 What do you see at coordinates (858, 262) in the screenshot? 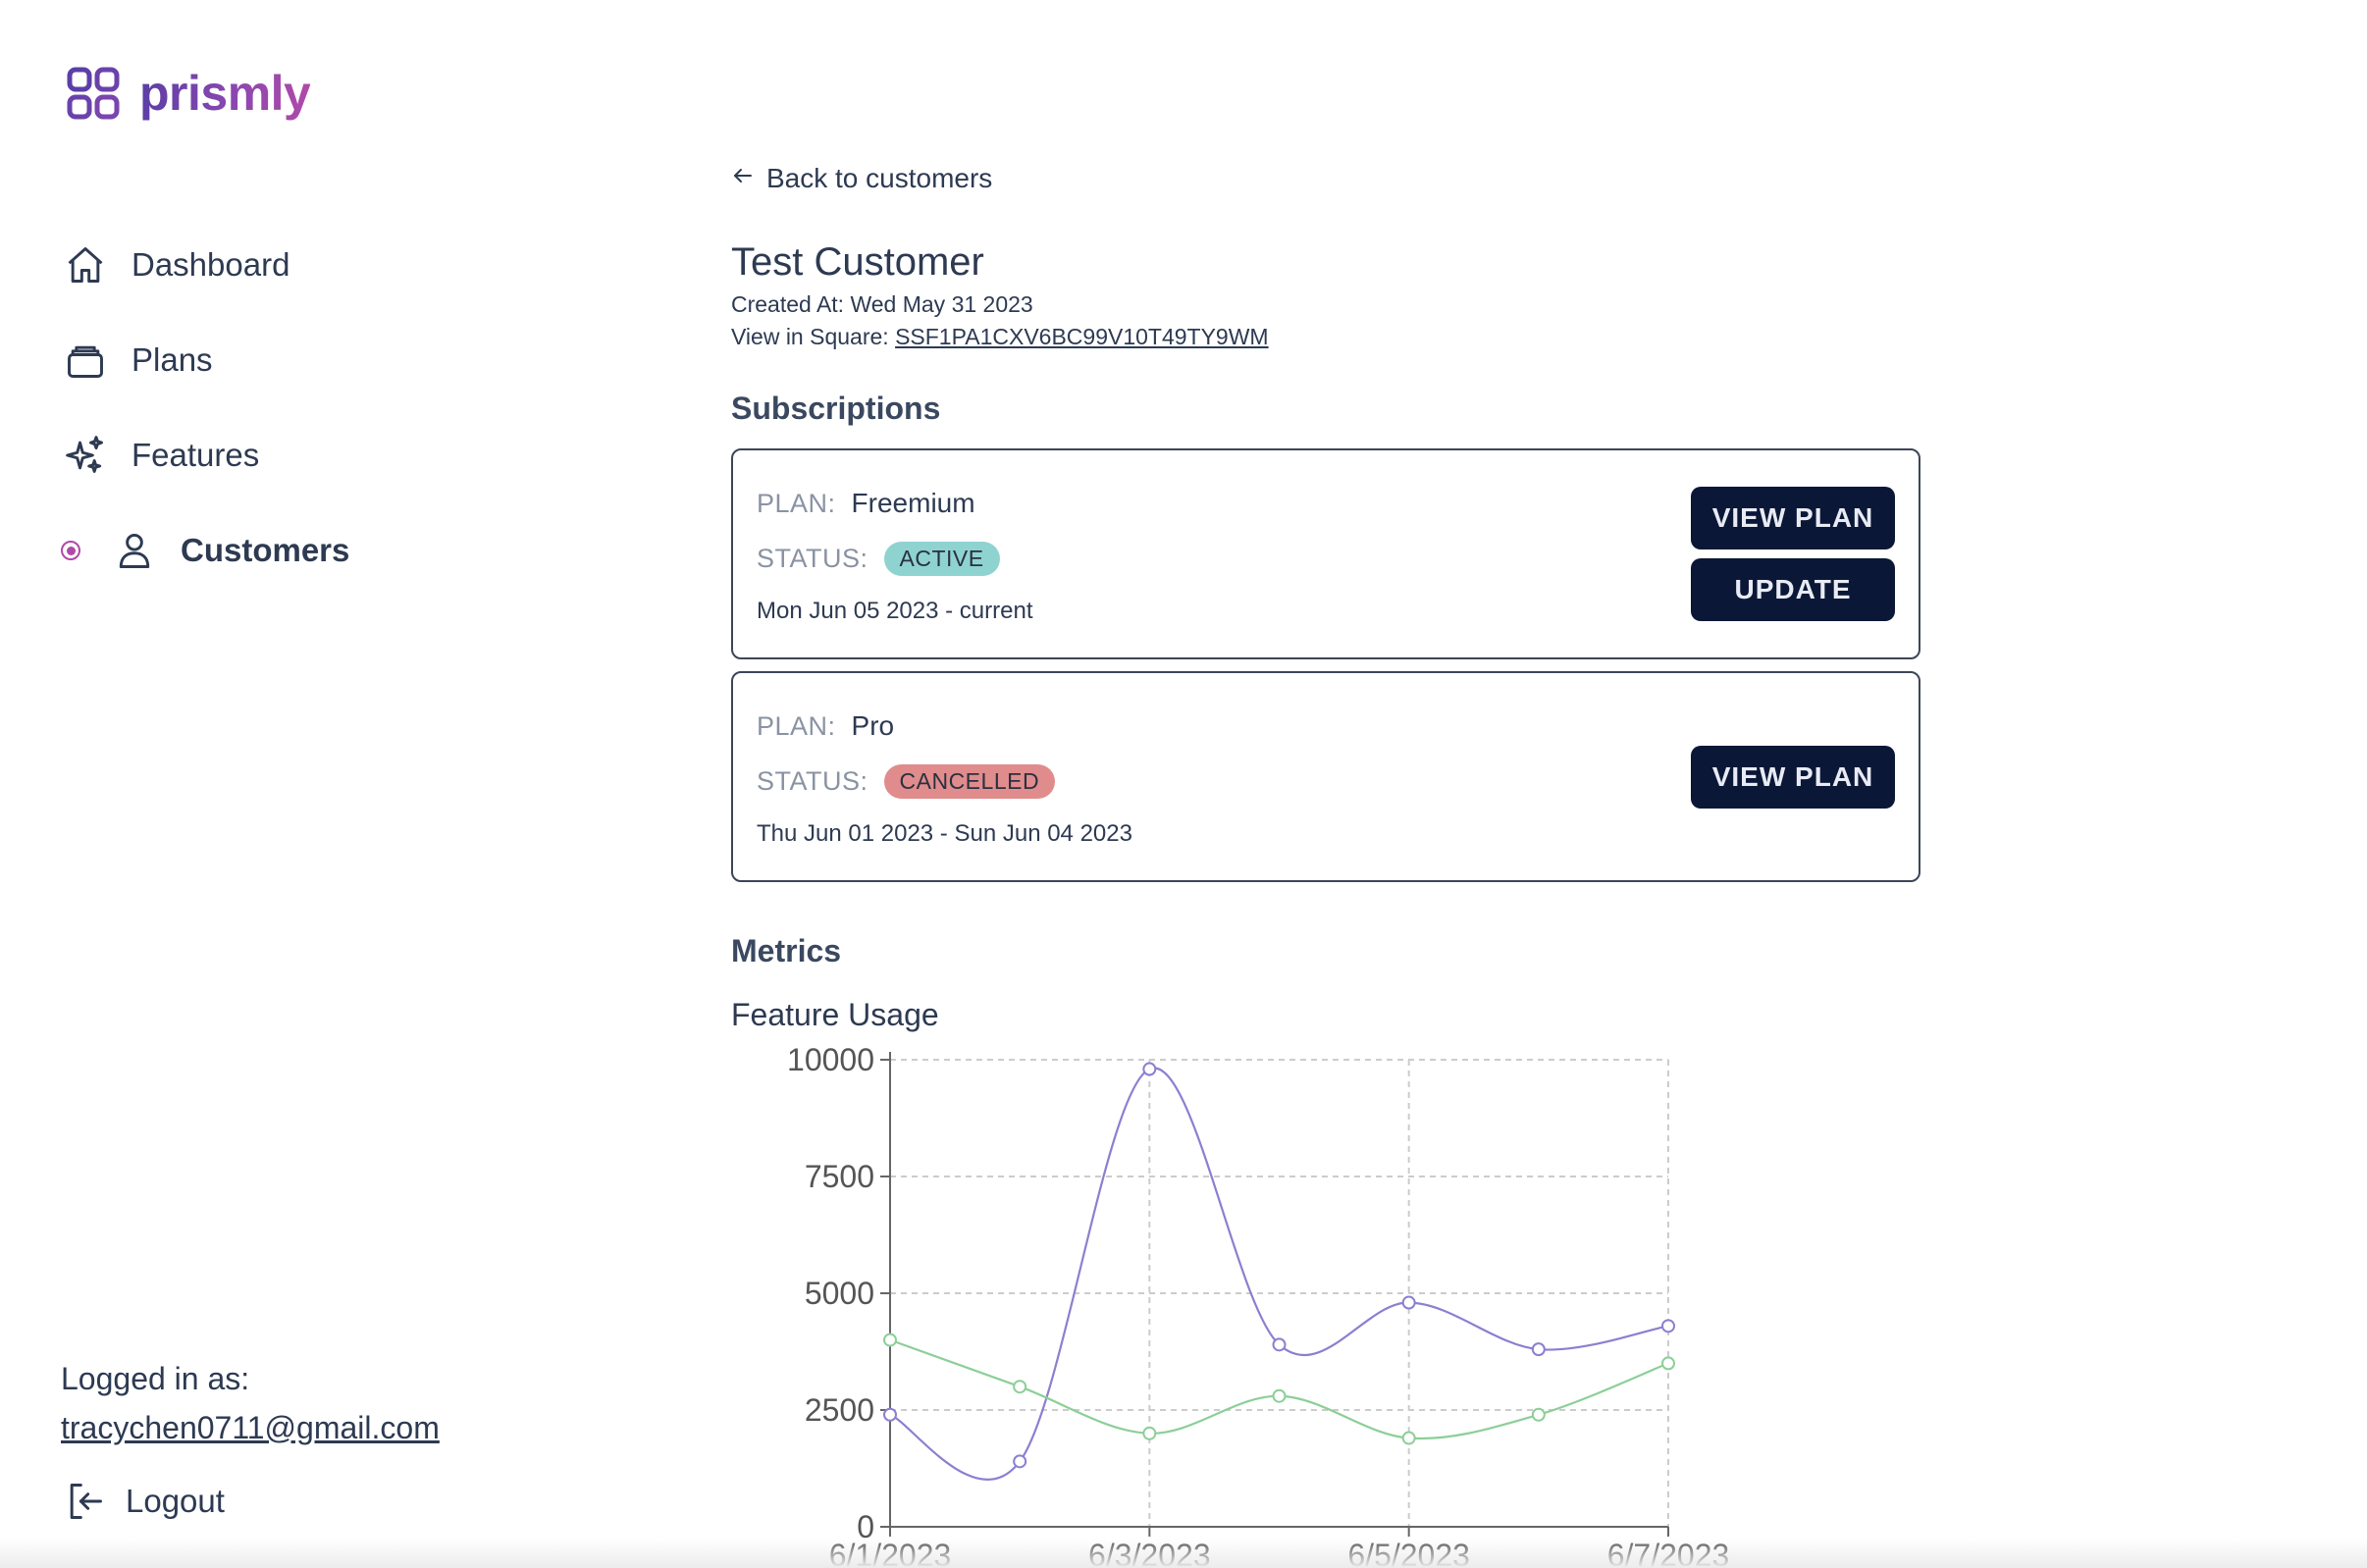
I see `page-title: Test Customer` at bounding box center [858, 262].